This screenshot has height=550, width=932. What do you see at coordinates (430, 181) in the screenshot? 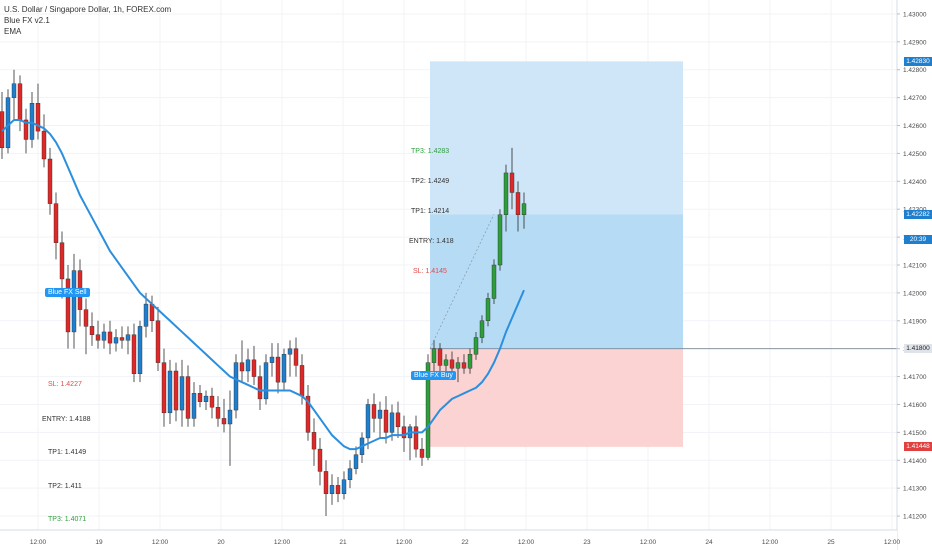
I see `buy-tp2-label: TP2: 1.4249` at bounding box center [430, 181].